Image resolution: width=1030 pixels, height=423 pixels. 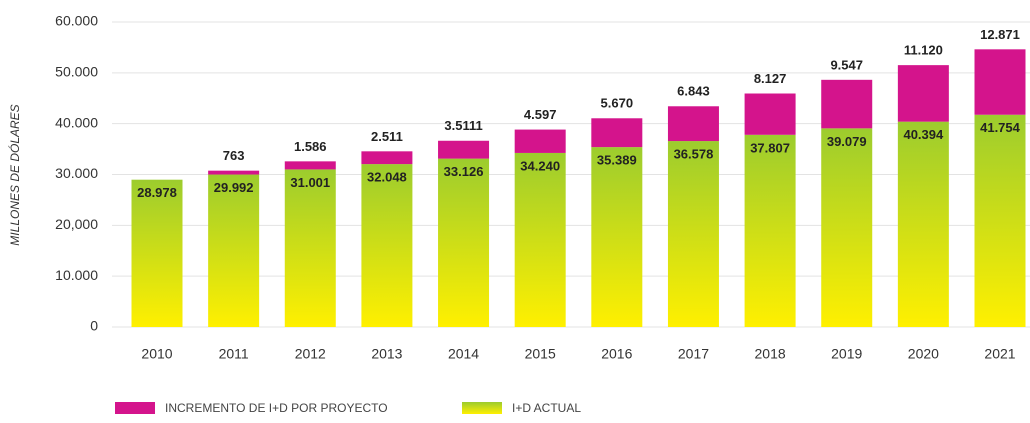 I want to click on legend-label: I+D ACTUAL, so click(x=546, y=408).